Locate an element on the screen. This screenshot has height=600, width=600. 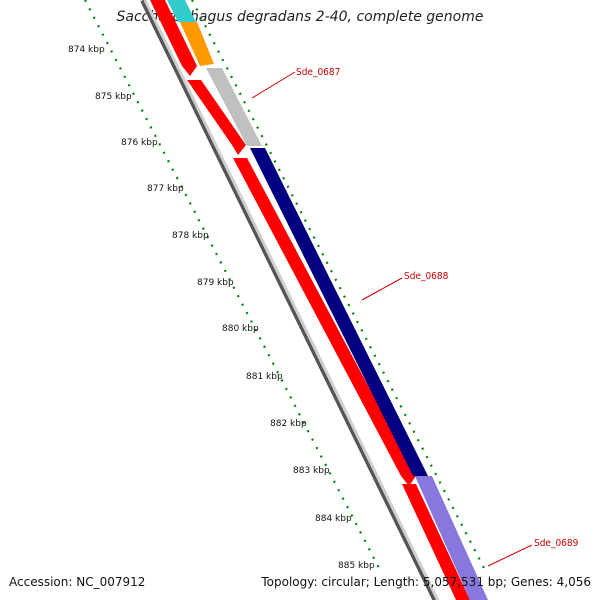
kbp-tick-882: 882 kbp is located at coordinates (288, 424).